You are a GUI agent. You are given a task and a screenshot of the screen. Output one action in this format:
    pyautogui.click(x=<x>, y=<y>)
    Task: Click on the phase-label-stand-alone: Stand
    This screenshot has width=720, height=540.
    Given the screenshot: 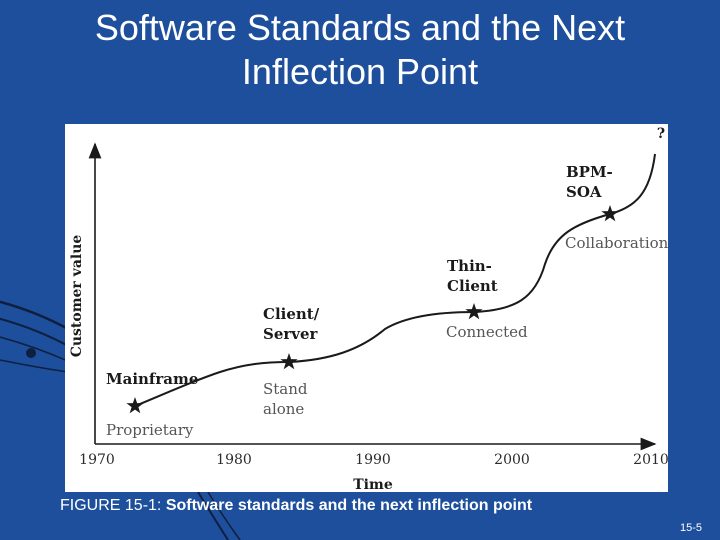 What is the action you would take?
    pyautogui.click(x=285, y=389)
    